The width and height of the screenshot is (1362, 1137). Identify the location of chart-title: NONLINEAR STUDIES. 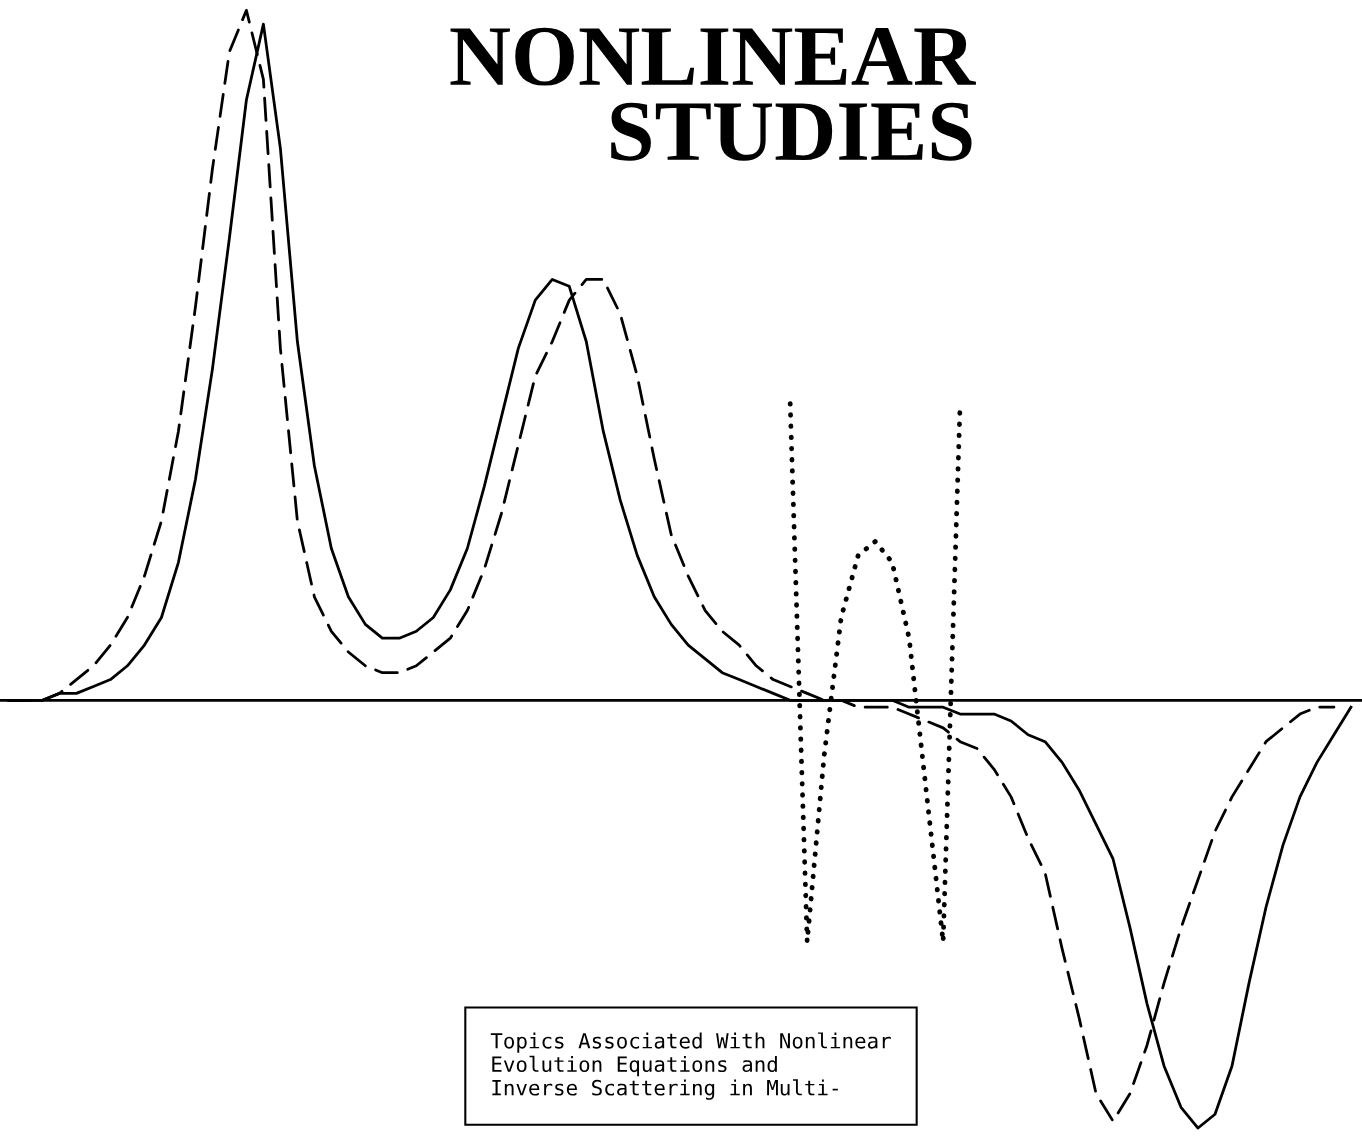
(713, 94).